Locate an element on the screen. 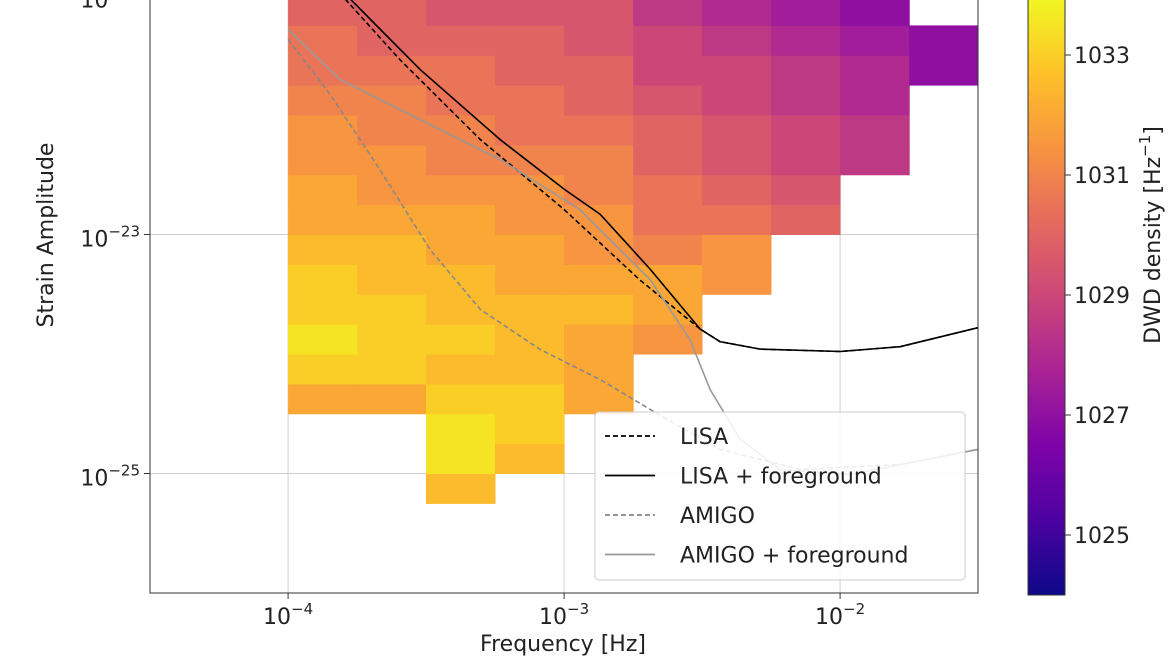  y-tick-label: 10−21 is located at coordinates (110, 7).